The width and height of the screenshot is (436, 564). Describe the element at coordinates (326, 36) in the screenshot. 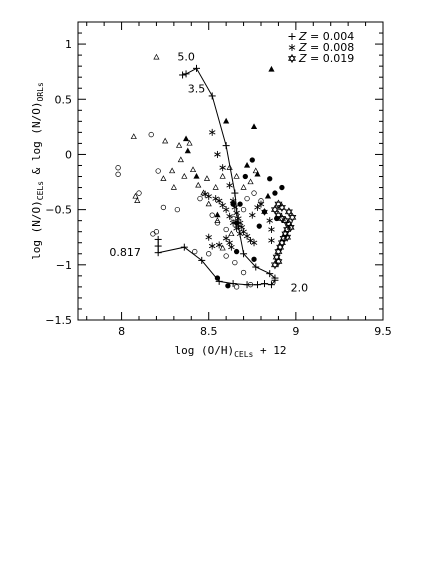

I see `legend-label: Z = 0.004` at that location.